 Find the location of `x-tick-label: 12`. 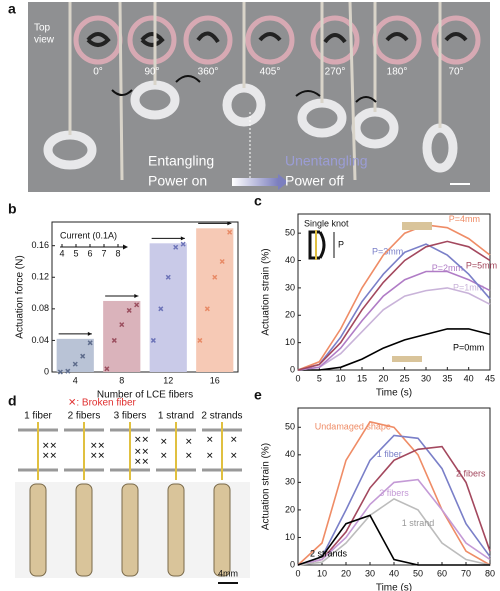

x-tick-label: 12 is located at coordinates (168, 380).